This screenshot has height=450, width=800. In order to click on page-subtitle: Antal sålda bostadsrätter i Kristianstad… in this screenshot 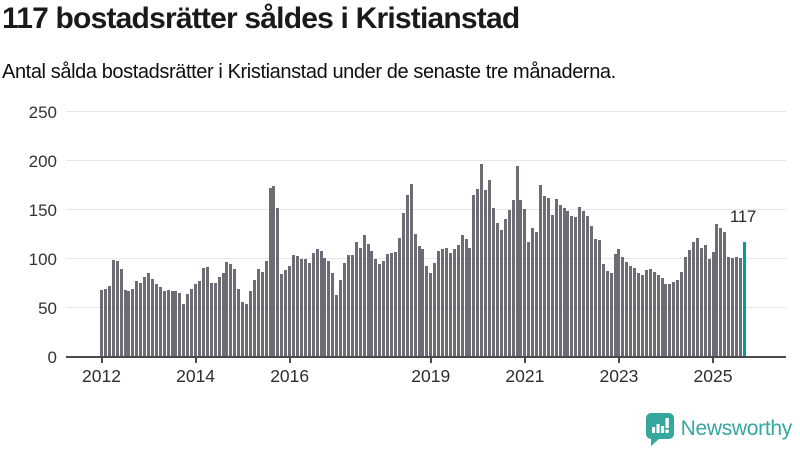, I will do `click(309, 72)`.